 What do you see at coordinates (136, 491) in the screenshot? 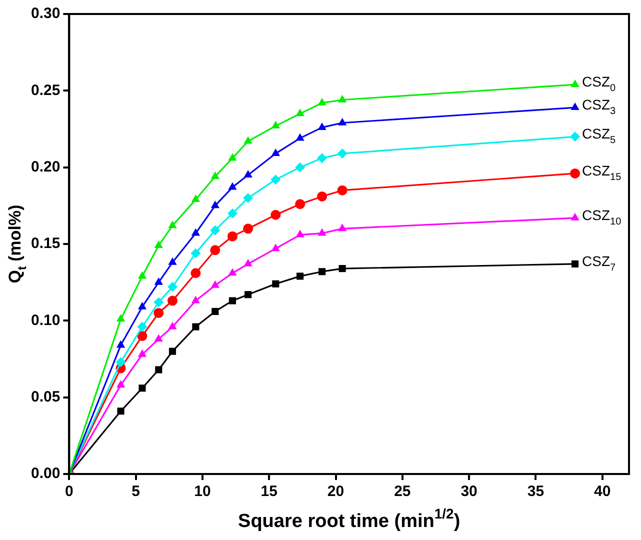
I see `x-tick-label: 5` at bounding box center [136, 491].